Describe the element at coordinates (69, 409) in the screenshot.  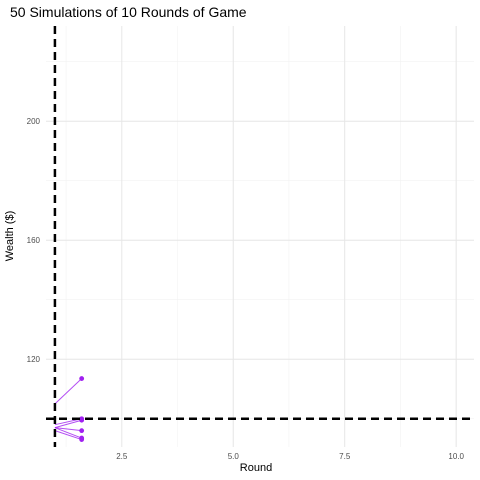
I see `series-lines` at that location.